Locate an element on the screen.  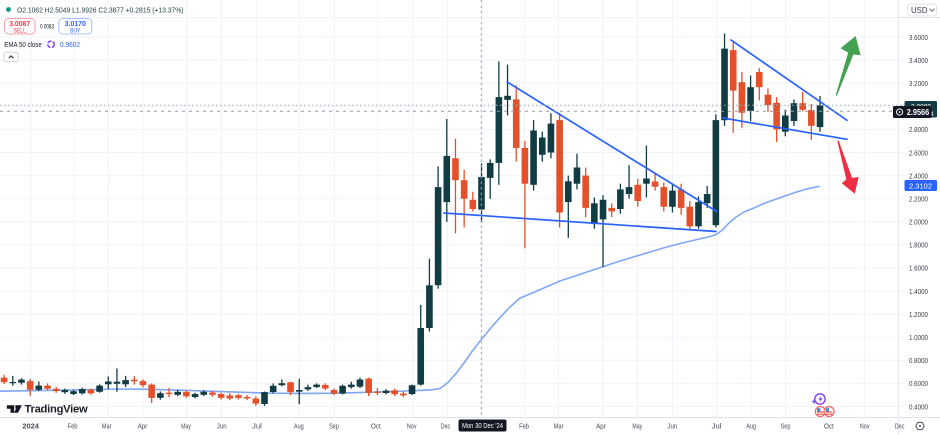
svg-text: 2.3102 is located at coordinates (920, 185).